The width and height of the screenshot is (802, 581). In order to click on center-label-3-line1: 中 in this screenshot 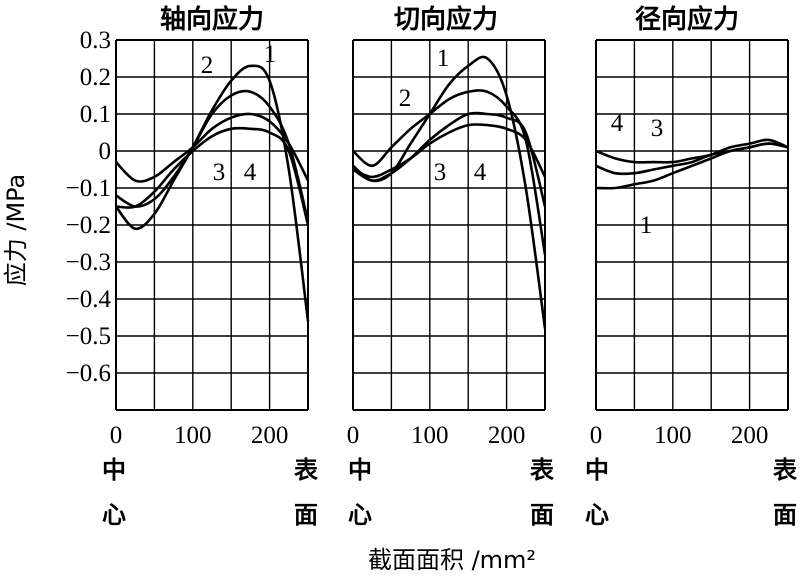, I will do `click(597, 470)`.